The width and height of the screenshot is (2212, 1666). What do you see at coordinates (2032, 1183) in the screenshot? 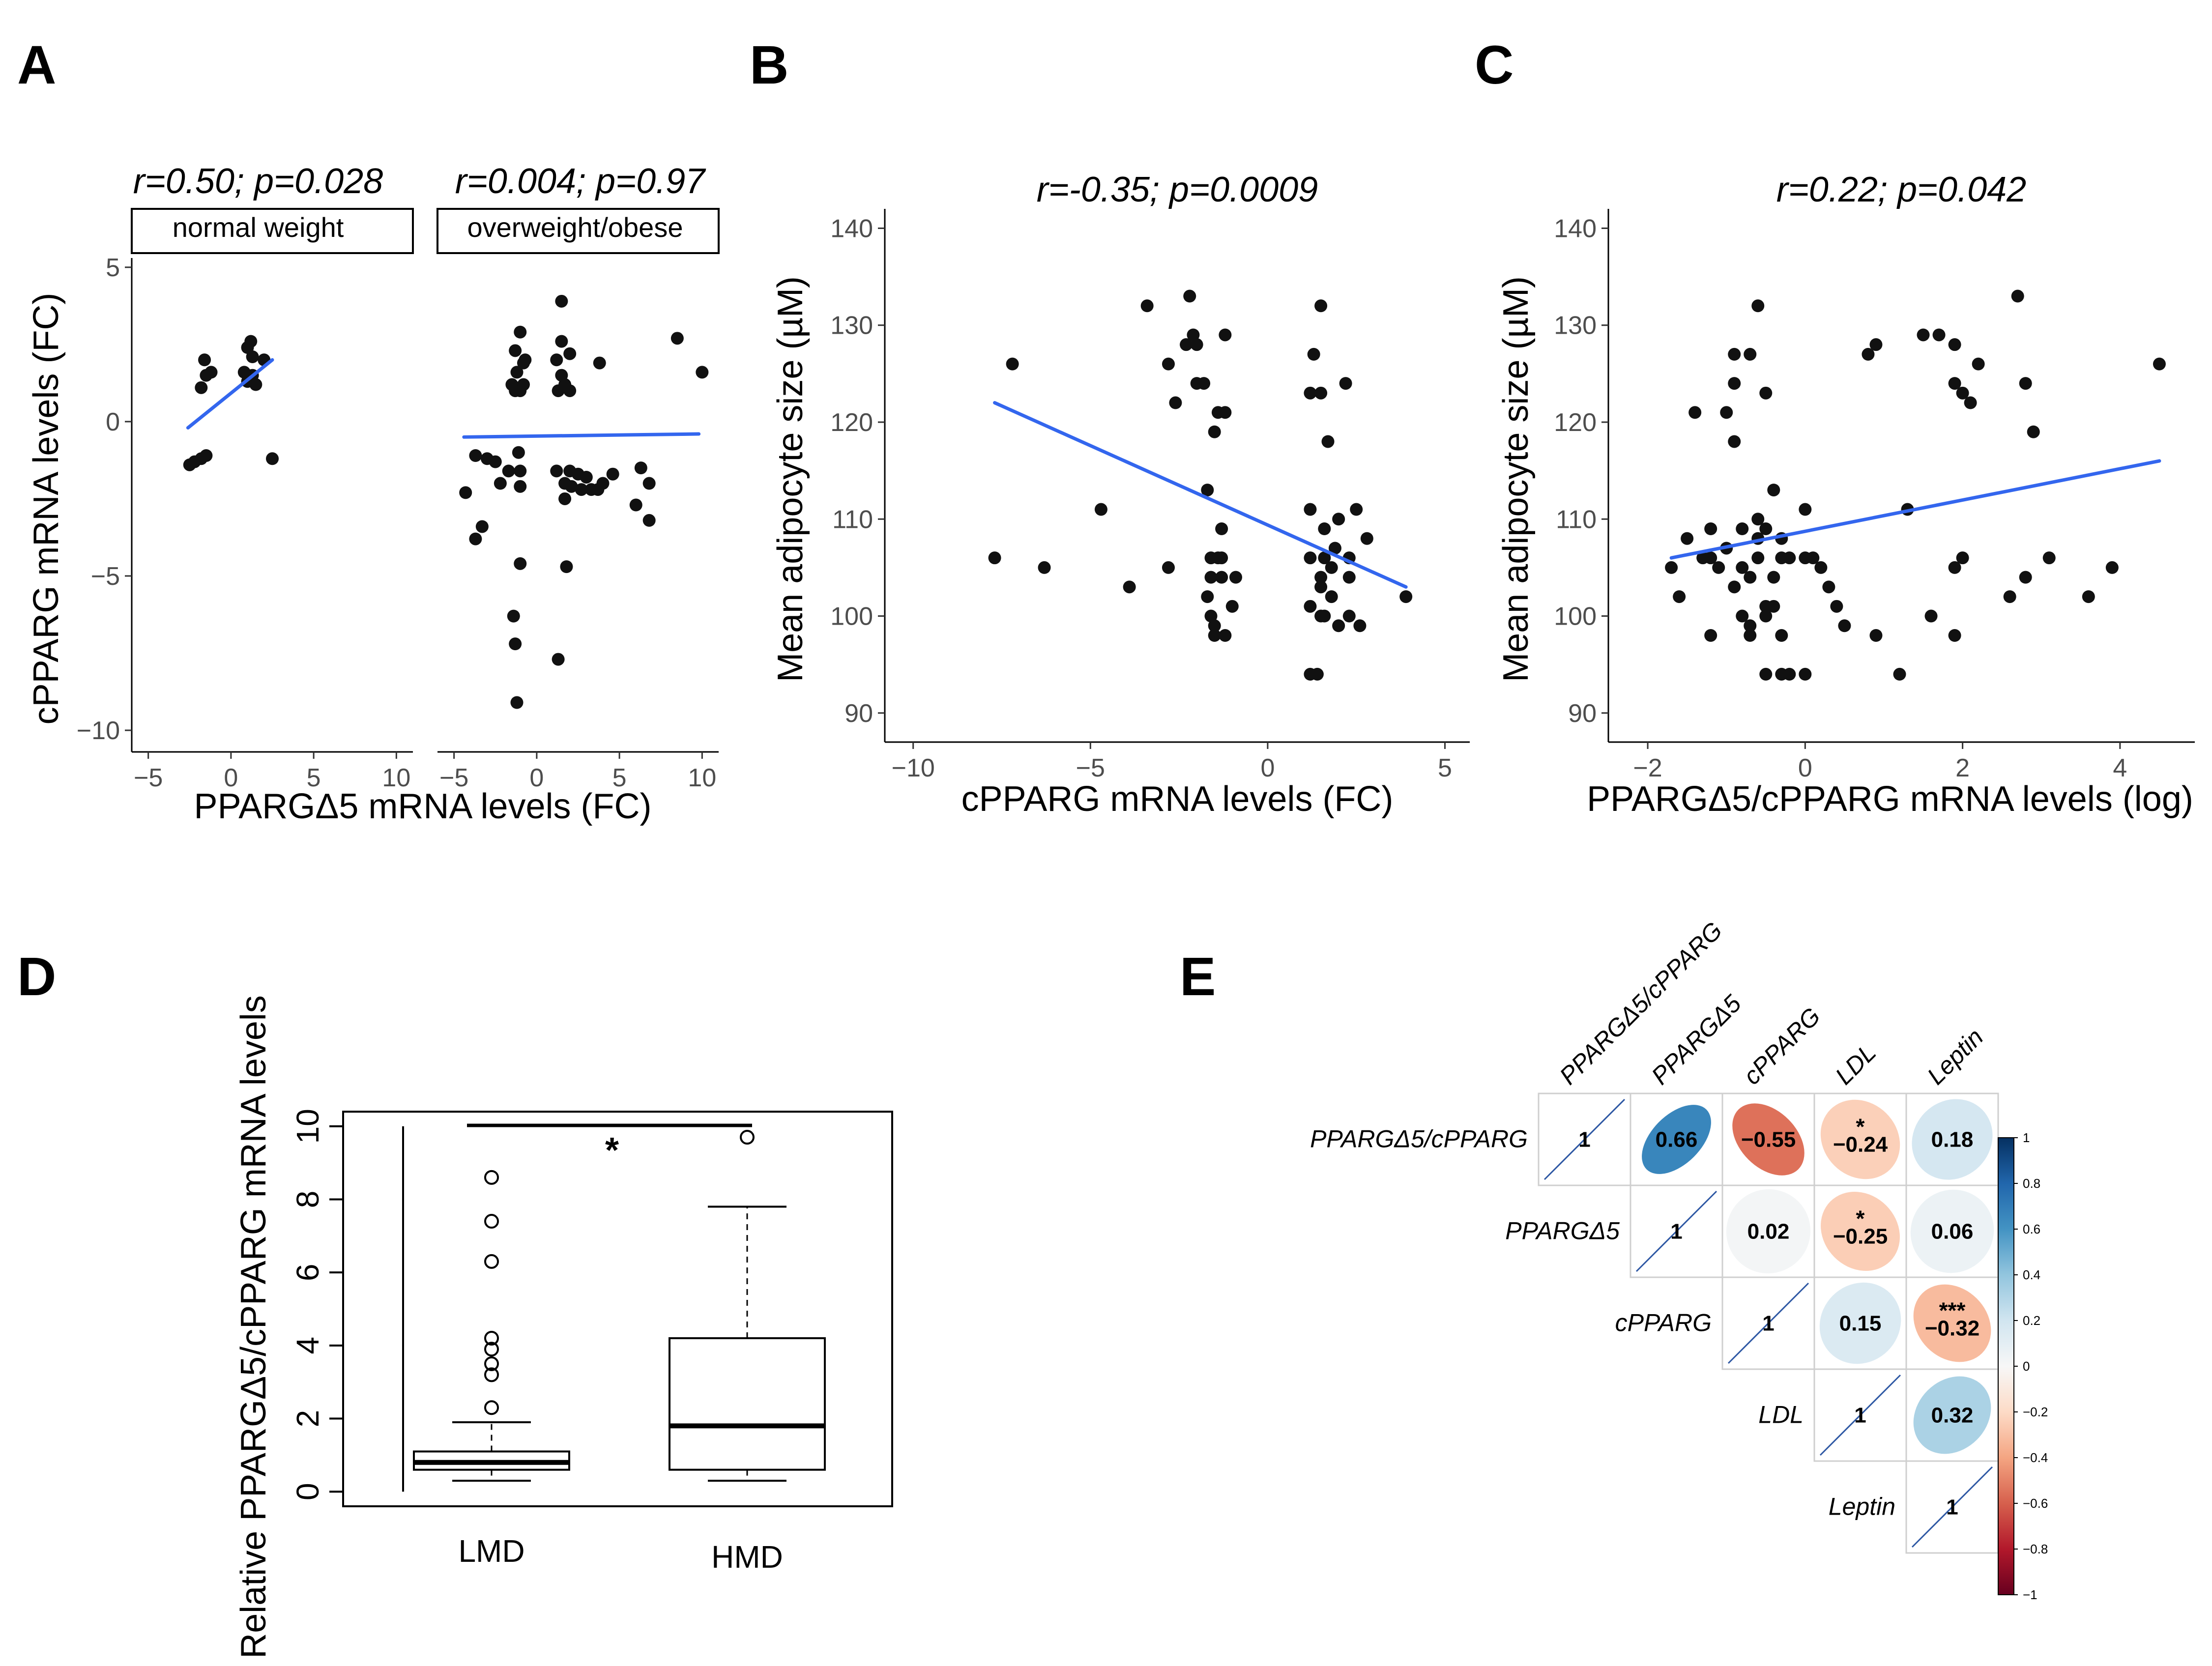
I see `colorbar-tick-label: 0.8` at bounding box center [2032, 1183].